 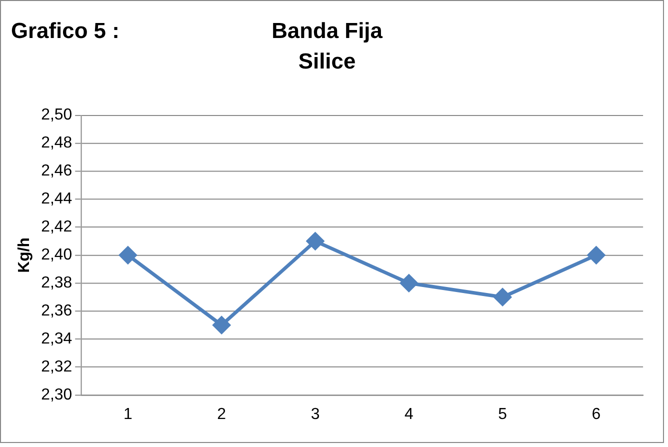 What do you see at coordinates (315, 414) in the screenshot?
I see `x-tick-label: 3` at bounding box center [315, 414].